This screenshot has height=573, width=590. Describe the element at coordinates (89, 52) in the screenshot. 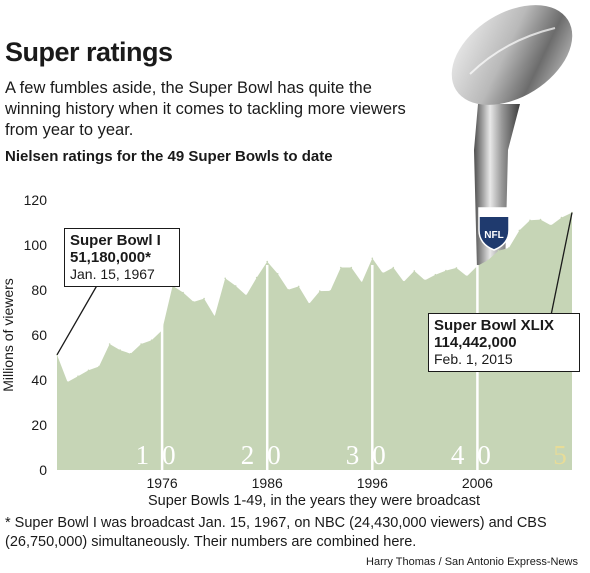

I see `page-title: Super ratings` at that location.